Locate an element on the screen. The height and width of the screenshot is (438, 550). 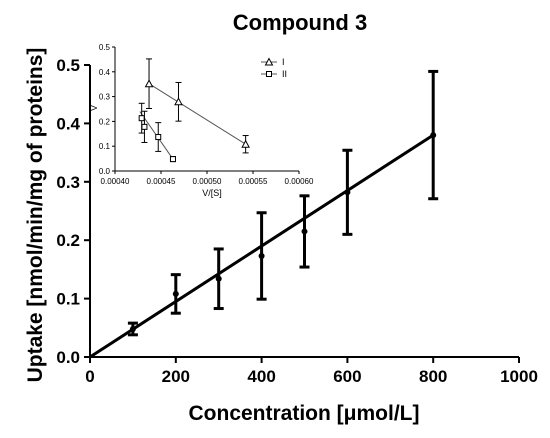
main-y-tick-label: 0.1 is located at coordinates (68, 299).